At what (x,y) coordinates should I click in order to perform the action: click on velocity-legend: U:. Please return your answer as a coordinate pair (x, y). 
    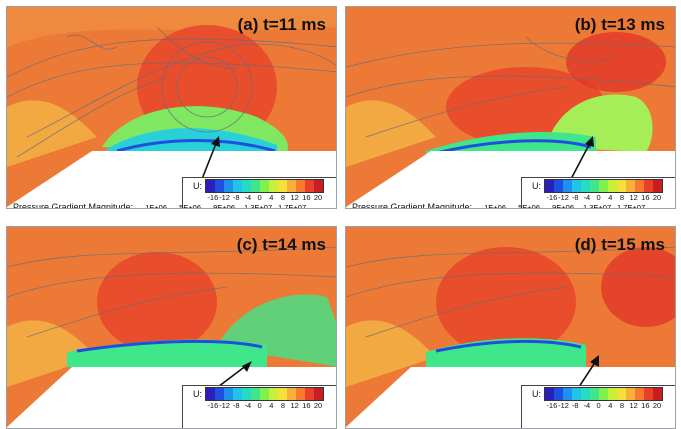
    Looking at the image, I should click on (258, 394).